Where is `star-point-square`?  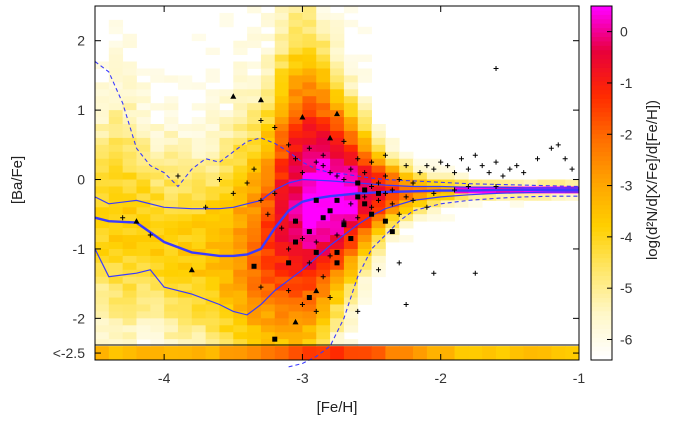
star-point-square is located at coordinates (344, 225).